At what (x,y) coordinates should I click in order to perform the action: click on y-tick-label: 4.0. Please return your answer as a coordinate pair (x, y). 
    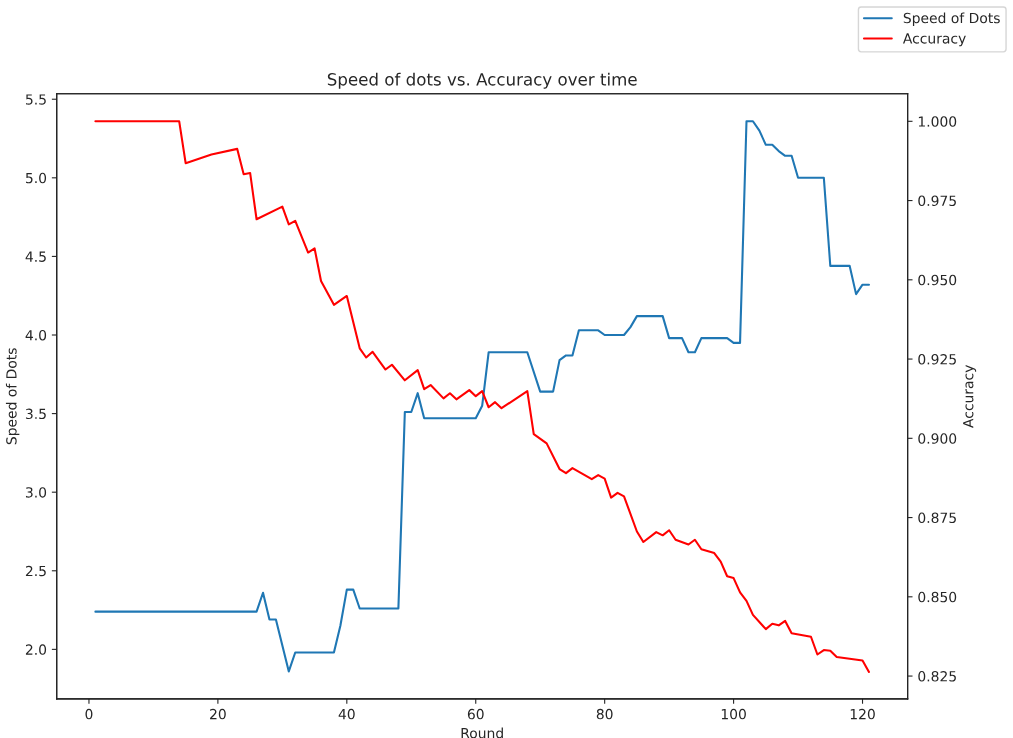
    Looking at the image, I should click on (36, 335).